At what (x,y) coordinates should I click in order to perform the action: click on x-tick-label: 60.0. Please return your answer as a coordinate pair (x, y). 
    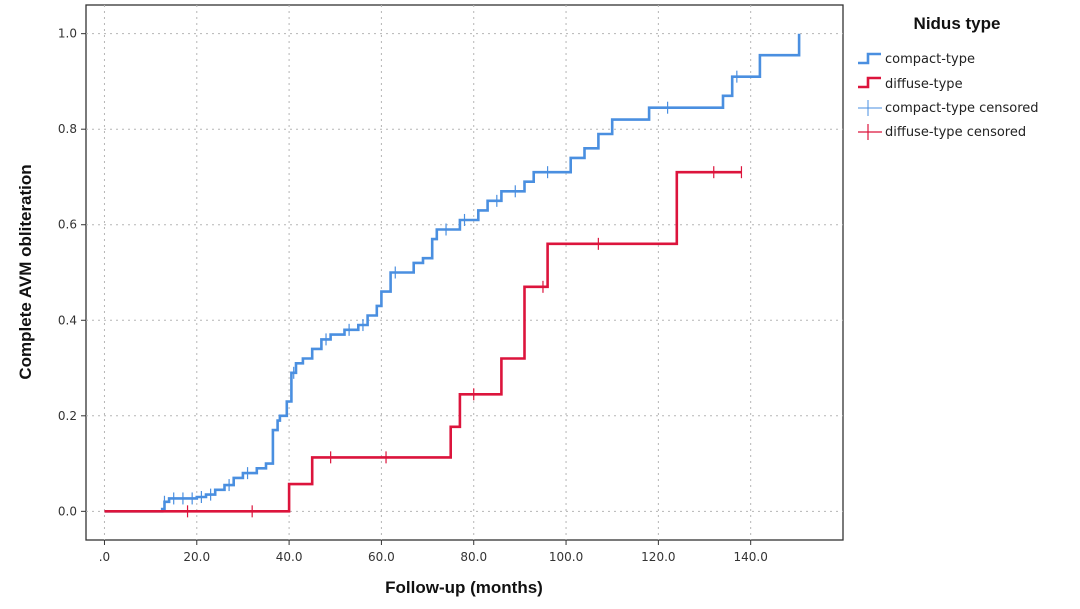
    Looking at the image, I should click on (381, 557).